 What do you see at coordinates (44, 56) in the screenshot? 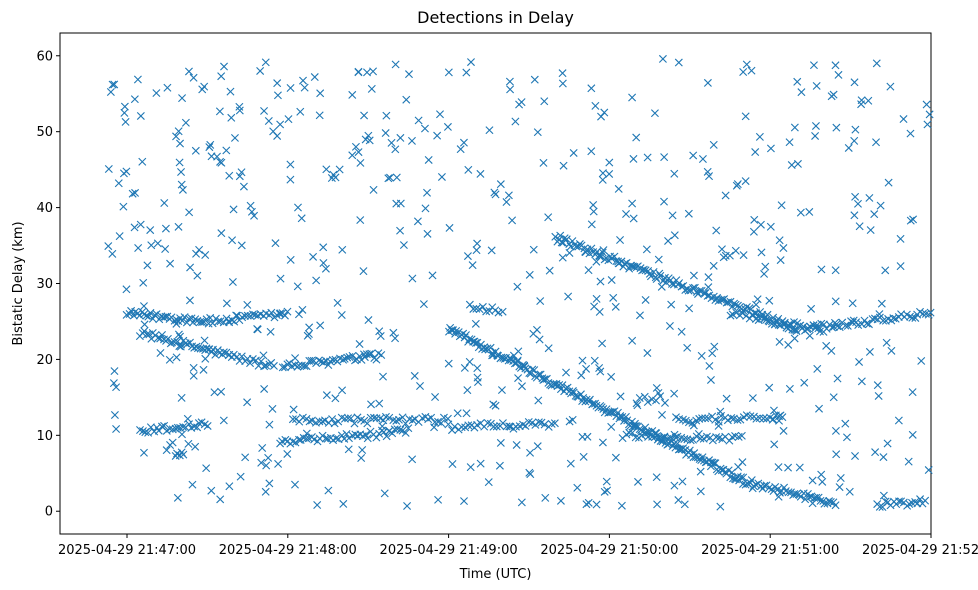
I see `y-tick-label: 60` at bounding box center [44, 56].